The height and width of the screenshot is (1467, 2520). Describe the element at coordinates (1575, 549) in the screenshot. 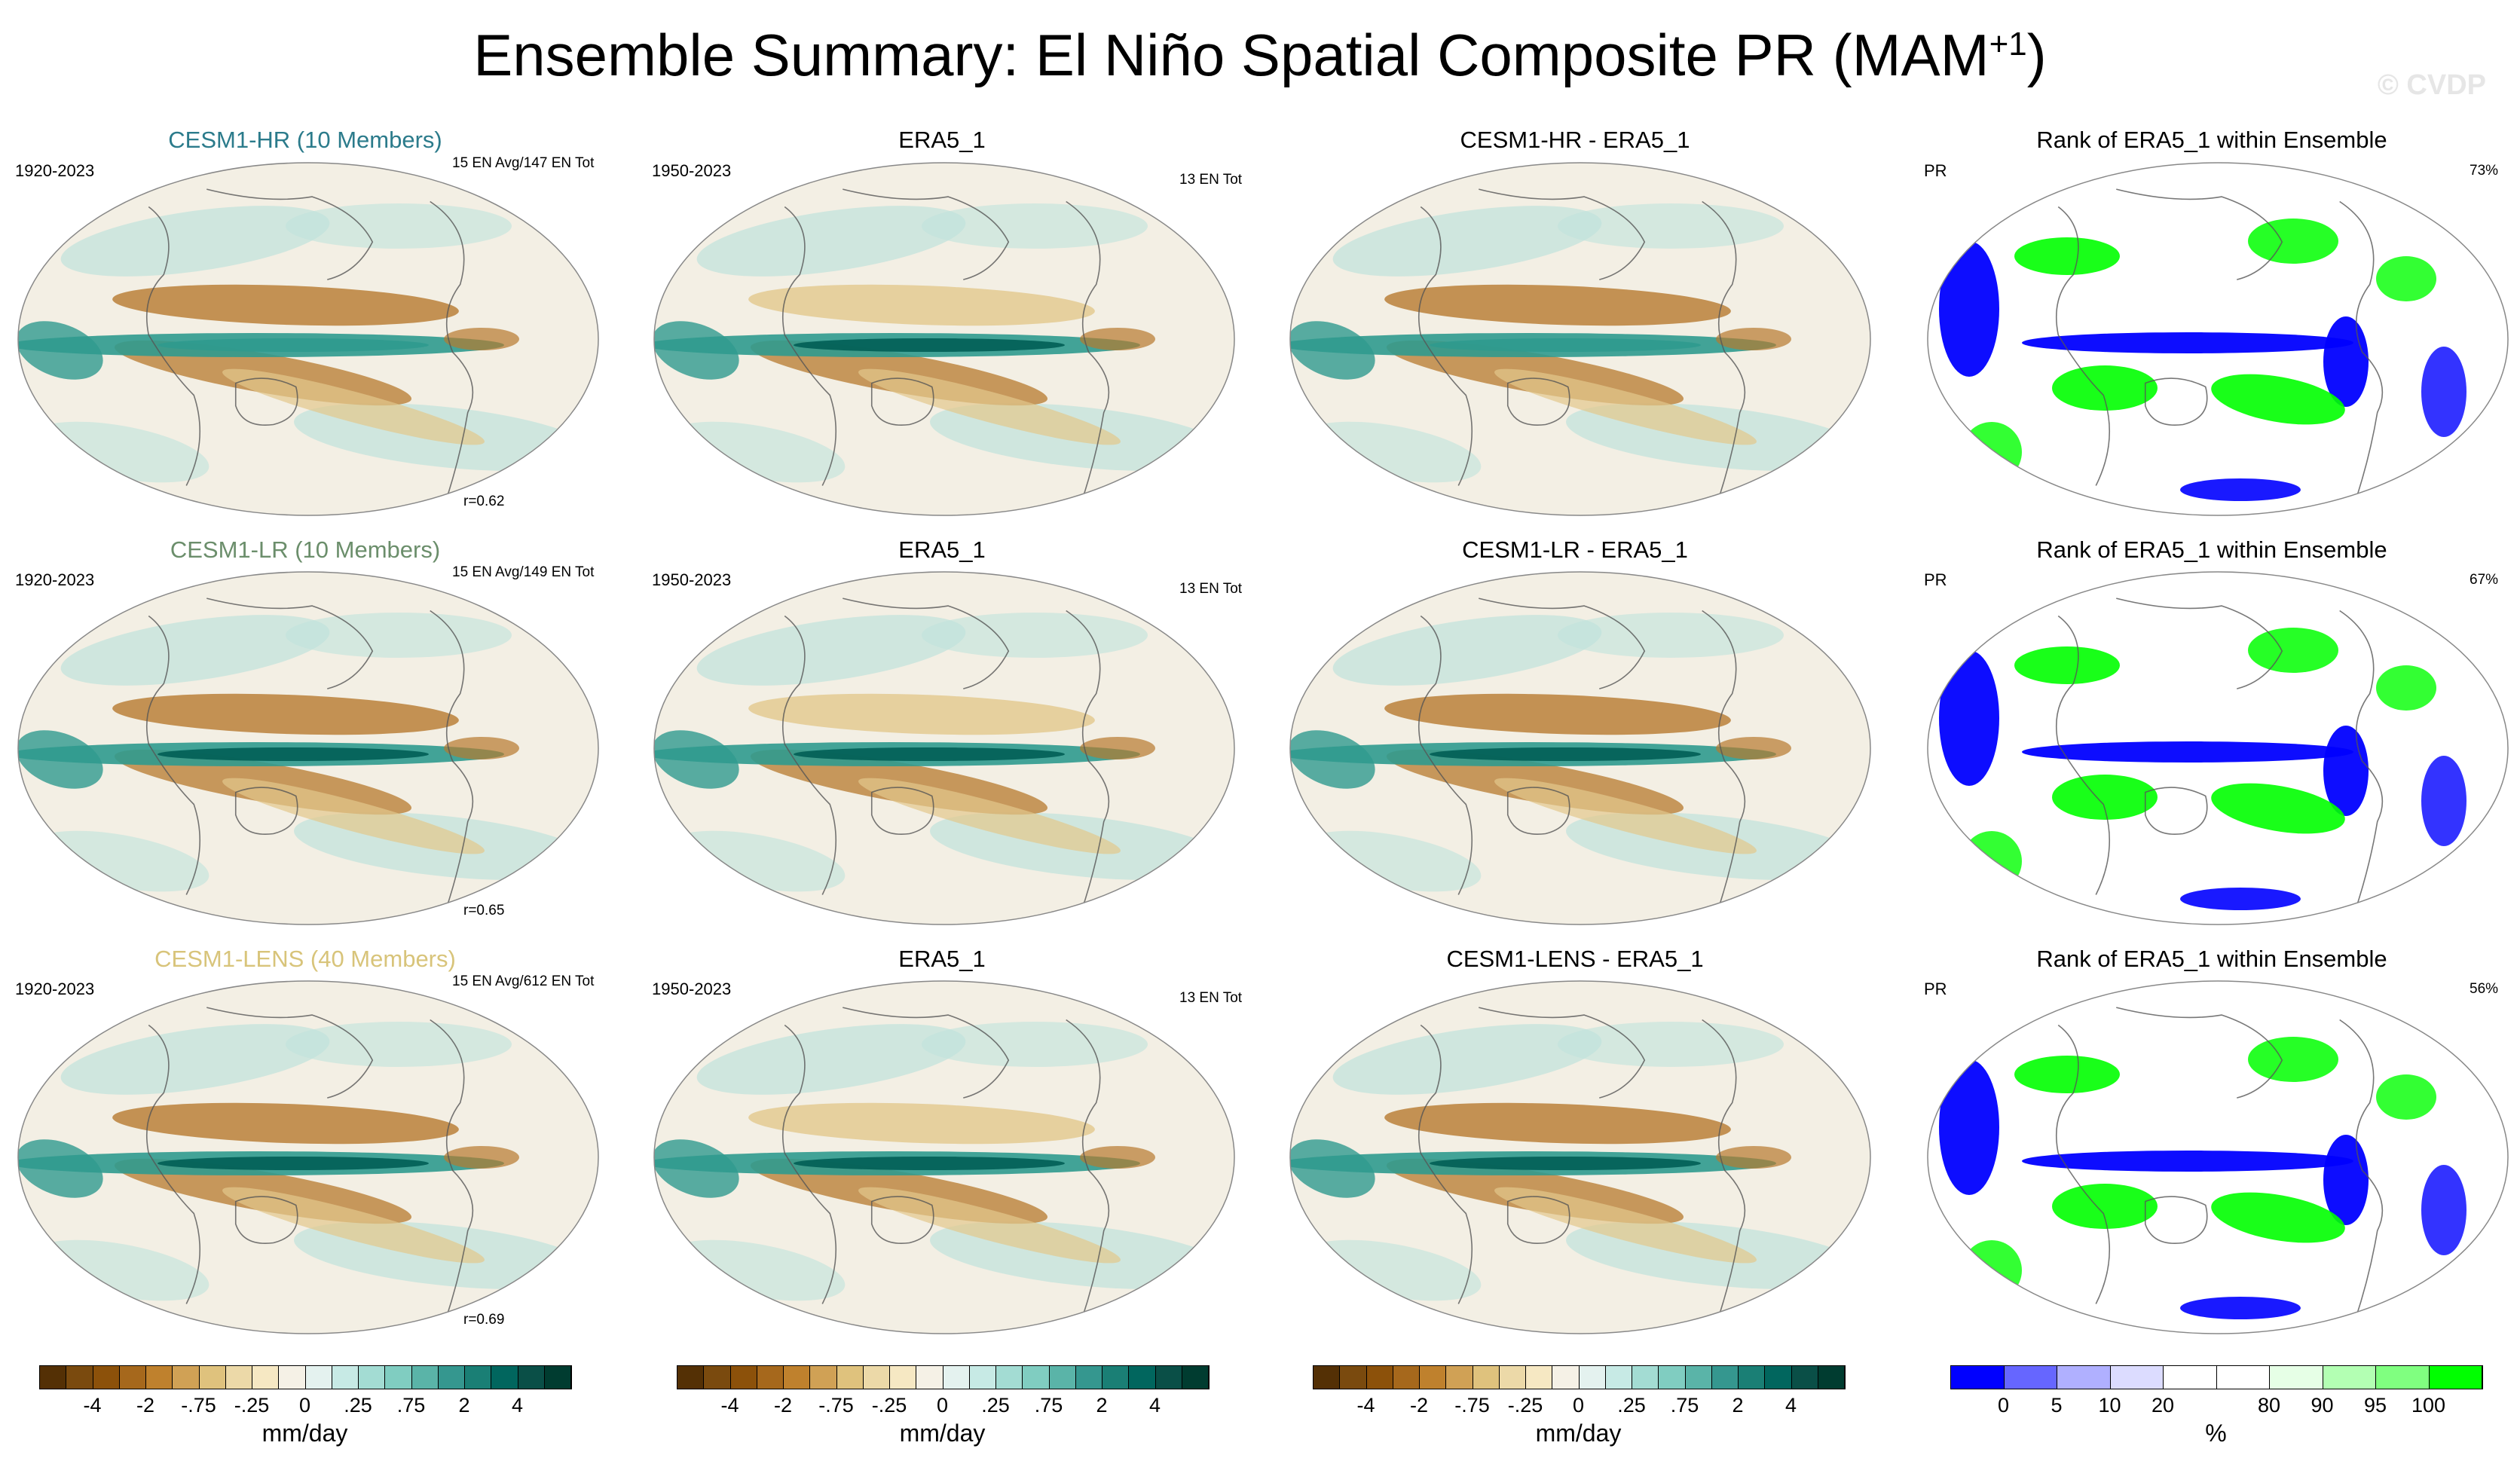

I see `panel-title-diff: CESM1-LR - ERA5_1` at that location.